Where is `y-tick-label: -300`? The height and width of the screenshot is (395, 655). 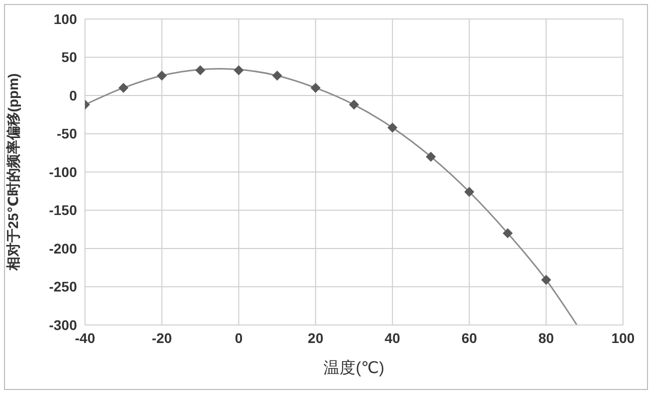 y-tick-label: -300 is located at coordinates (63, 324).